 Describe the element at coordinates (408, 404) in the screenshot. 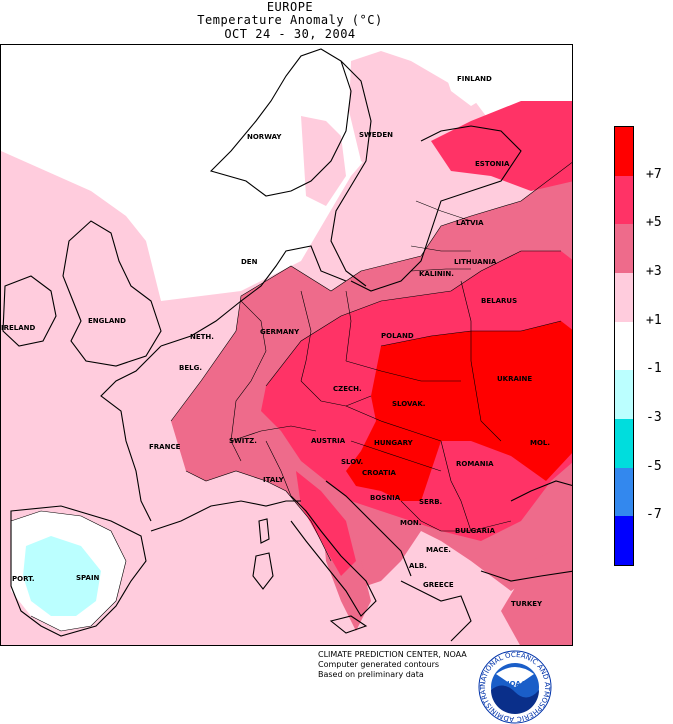

I see `label-slovak: SLOVAK.` at that location.